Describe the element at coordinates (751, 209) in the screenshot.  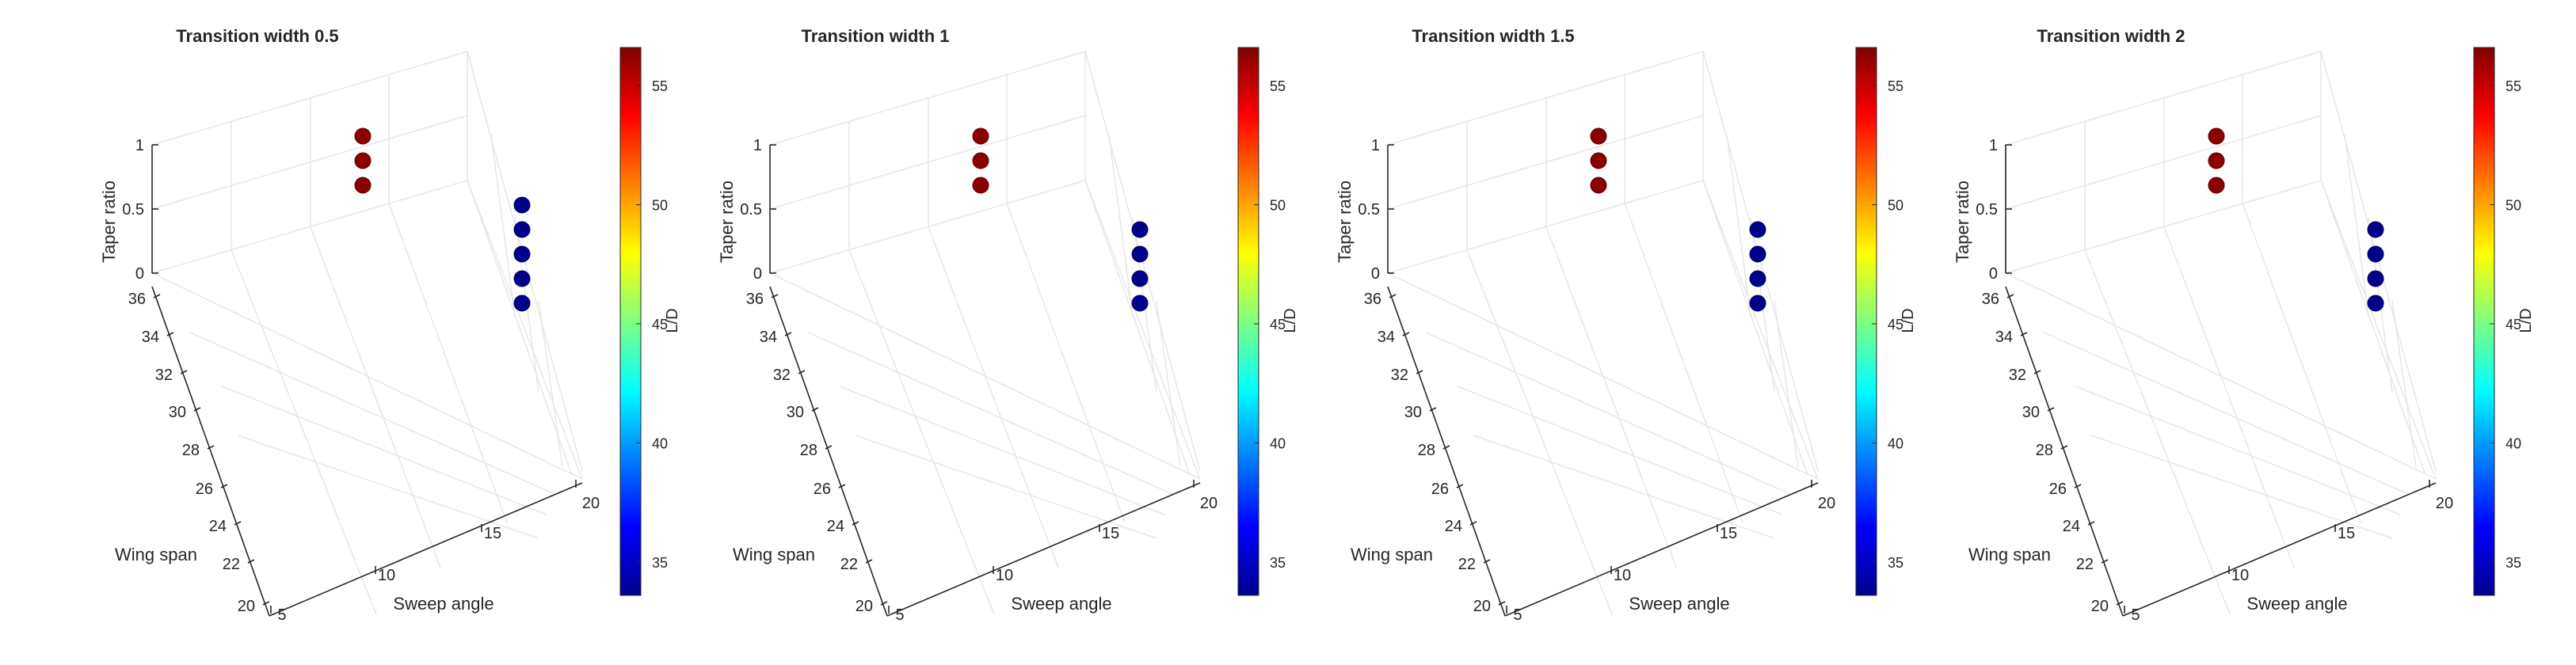
I see `z-tick-label: 0.5` at that location.